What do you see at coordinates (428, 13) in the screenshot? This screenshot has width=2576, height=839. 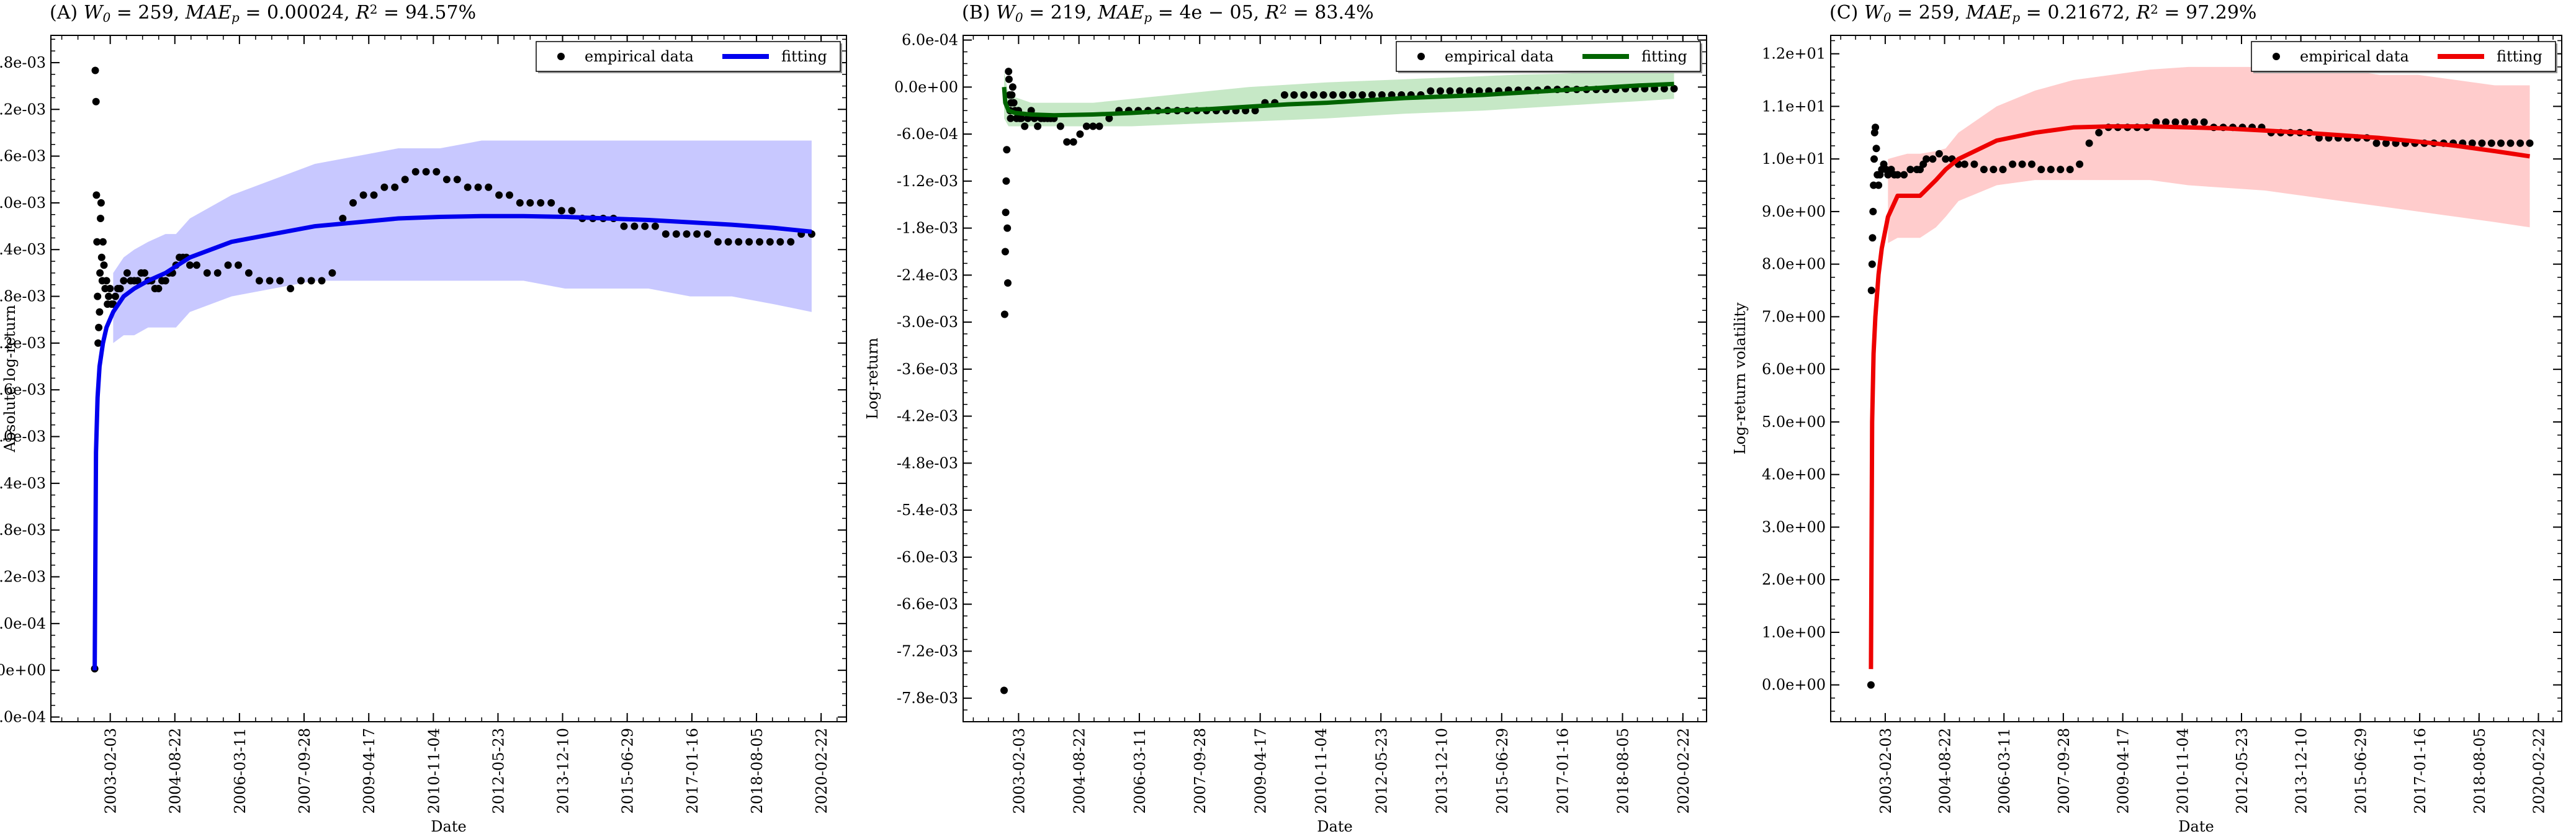 I see `chart-title-part: = 94.57%` at bounding box center [428, 13].